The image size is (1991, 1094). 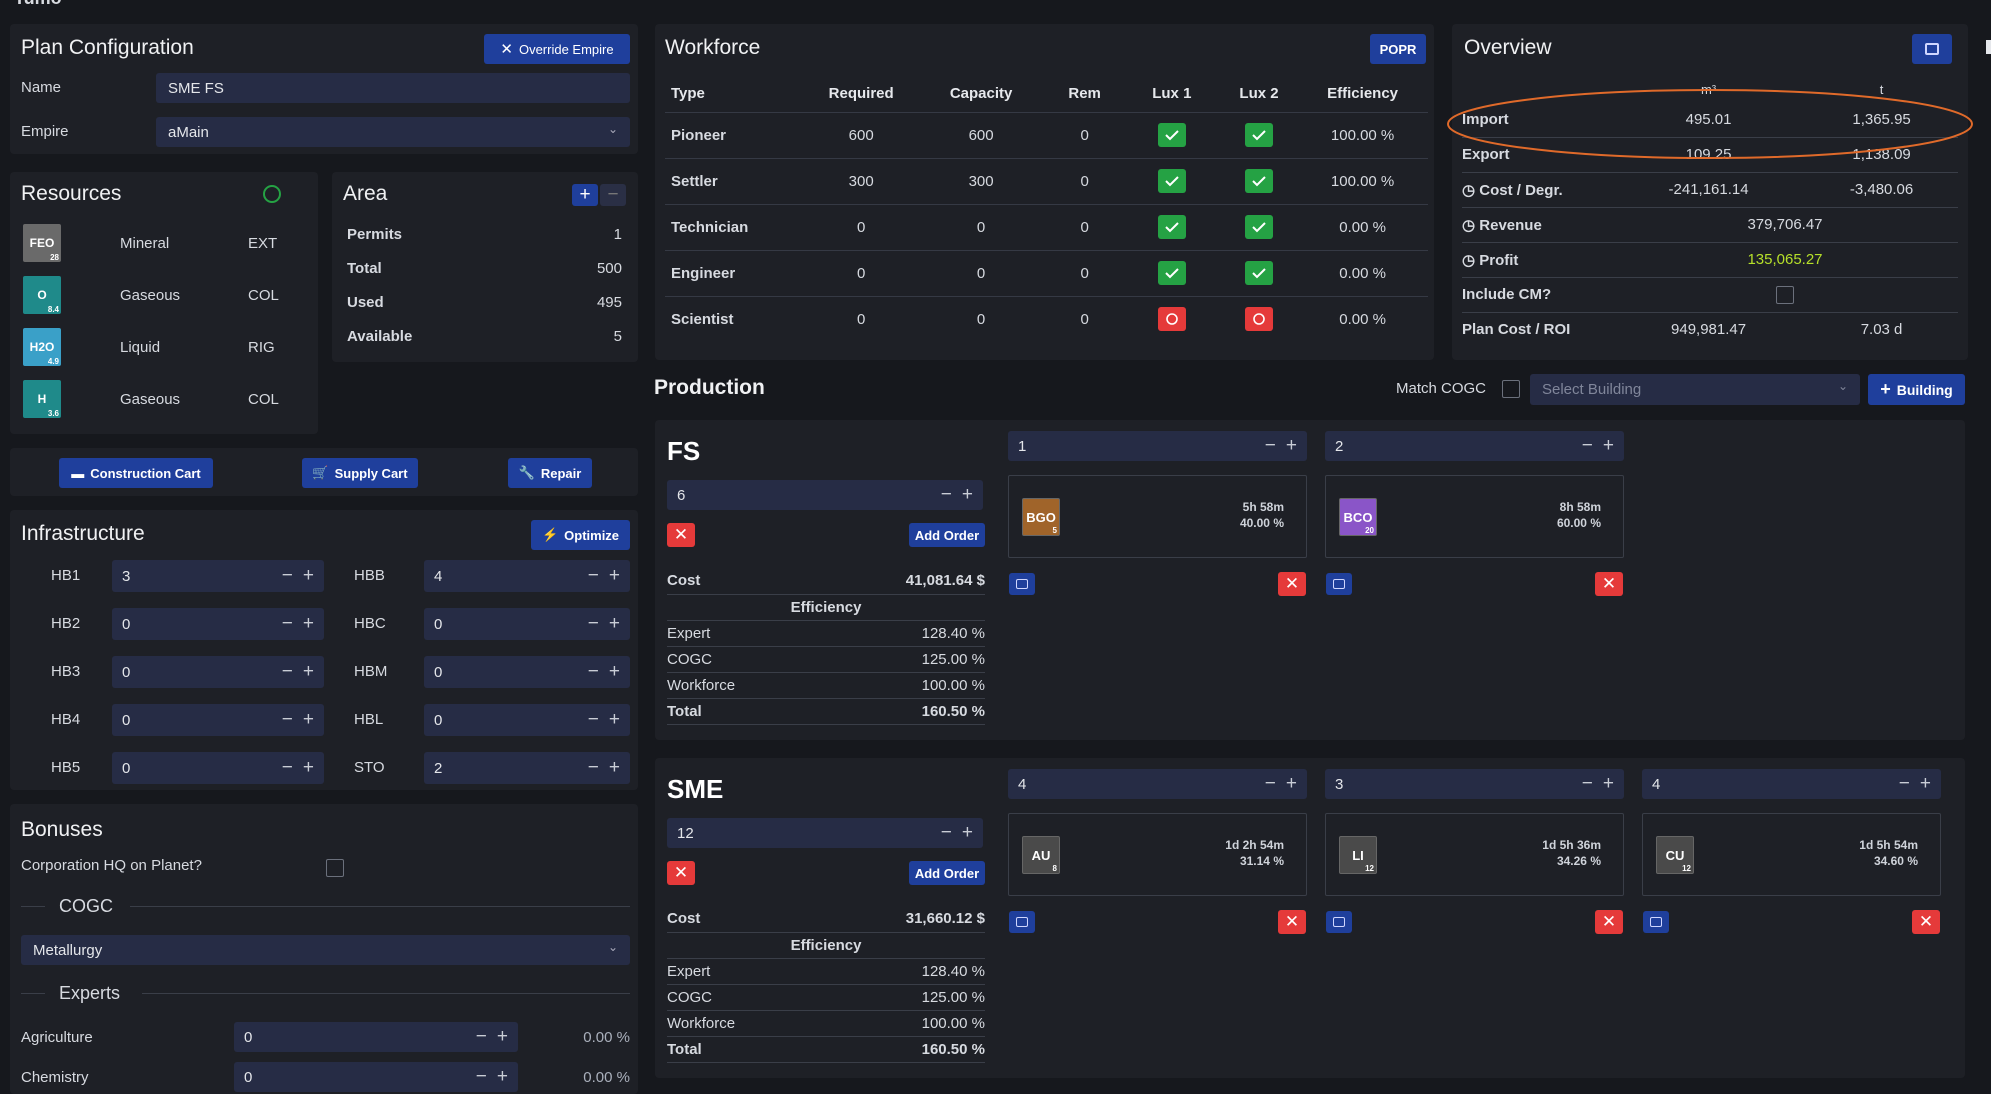 What do you see at coordinates (218, 576) in the screenshot?
I see `infra-stepper: 3− +` at bounding box center [218, 576].